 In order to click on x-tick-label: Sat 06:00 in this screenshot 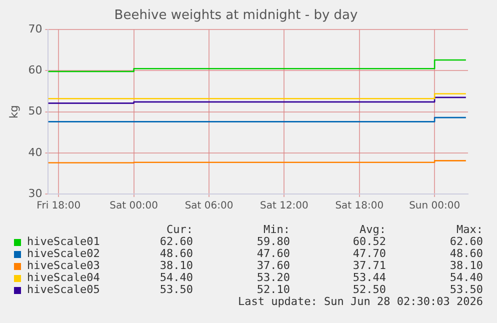, I will do `click(209, 206)`.